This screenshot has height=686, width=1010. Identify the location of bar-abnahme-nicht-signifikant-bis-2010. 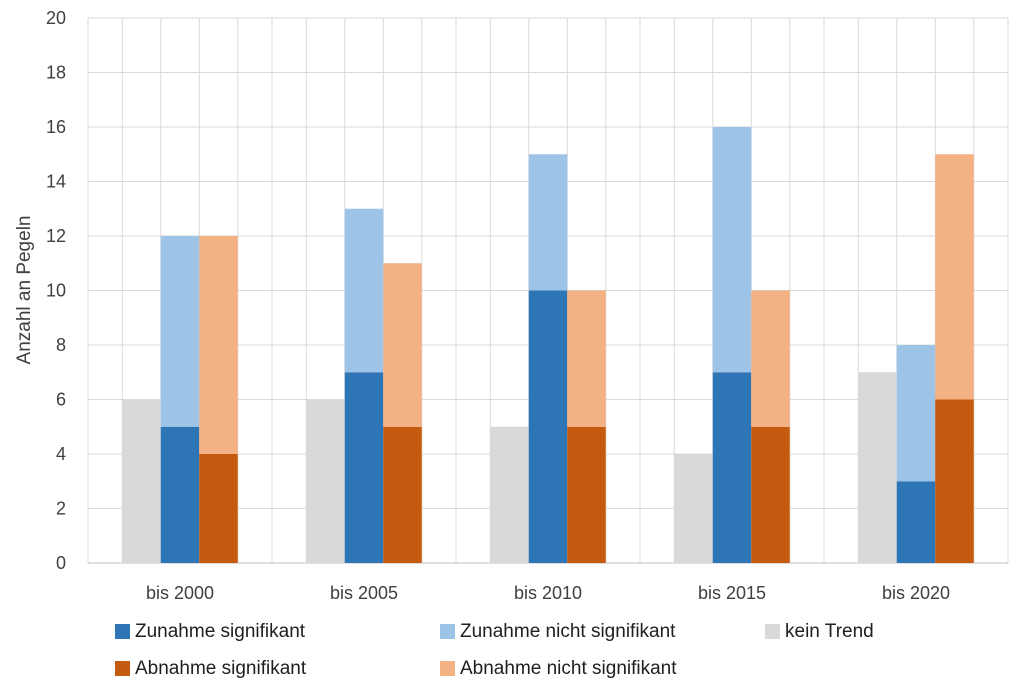
(586, 358).